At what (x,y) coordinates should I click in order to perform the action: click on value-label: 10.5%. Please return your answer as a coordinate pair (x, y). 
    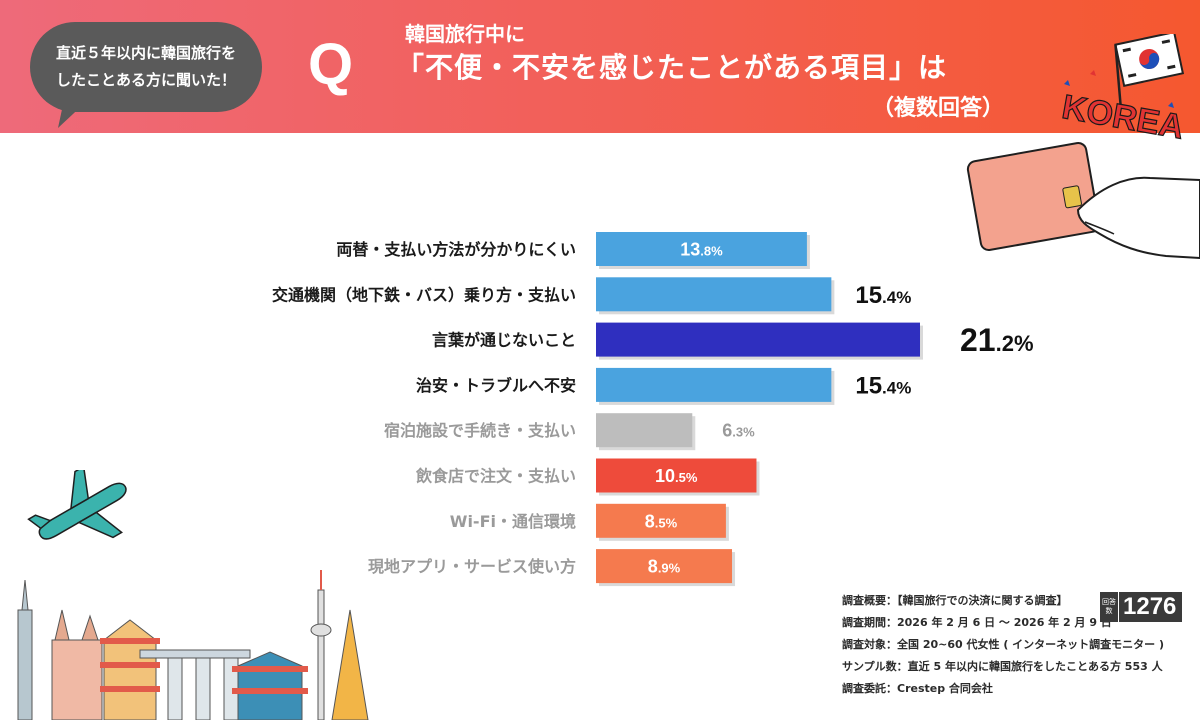
    Looking at the image, I should click on (676, 476).